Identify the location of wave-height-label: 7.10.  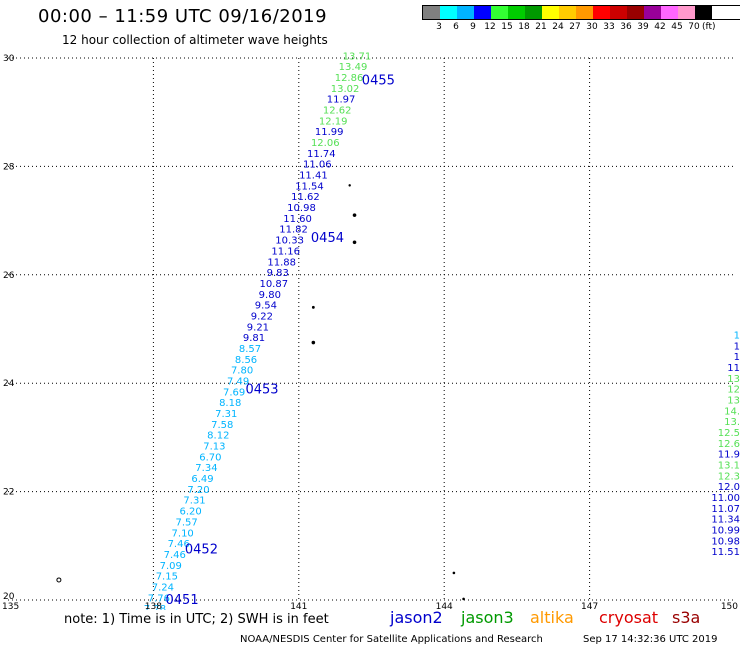
(183, 533).